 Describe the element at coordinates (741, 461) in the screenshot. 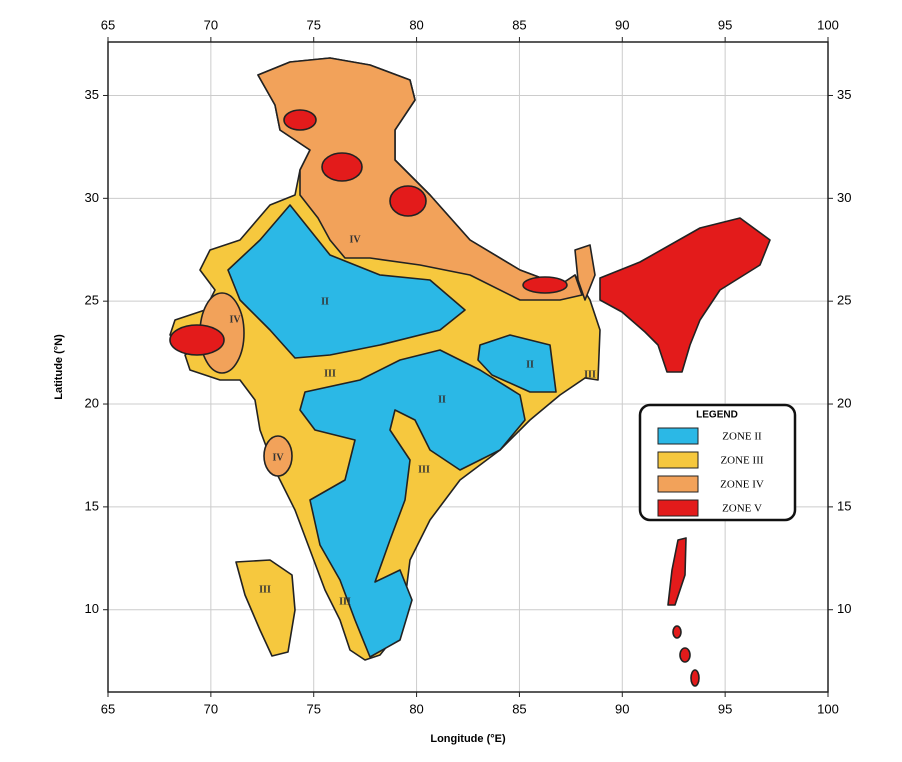

I see `legend-label: ZONE III` at that location.